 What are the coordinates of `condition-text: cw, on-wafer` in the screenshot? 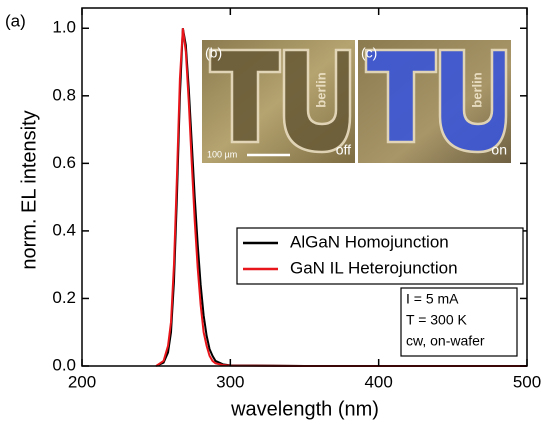 It's located at (445, 341).